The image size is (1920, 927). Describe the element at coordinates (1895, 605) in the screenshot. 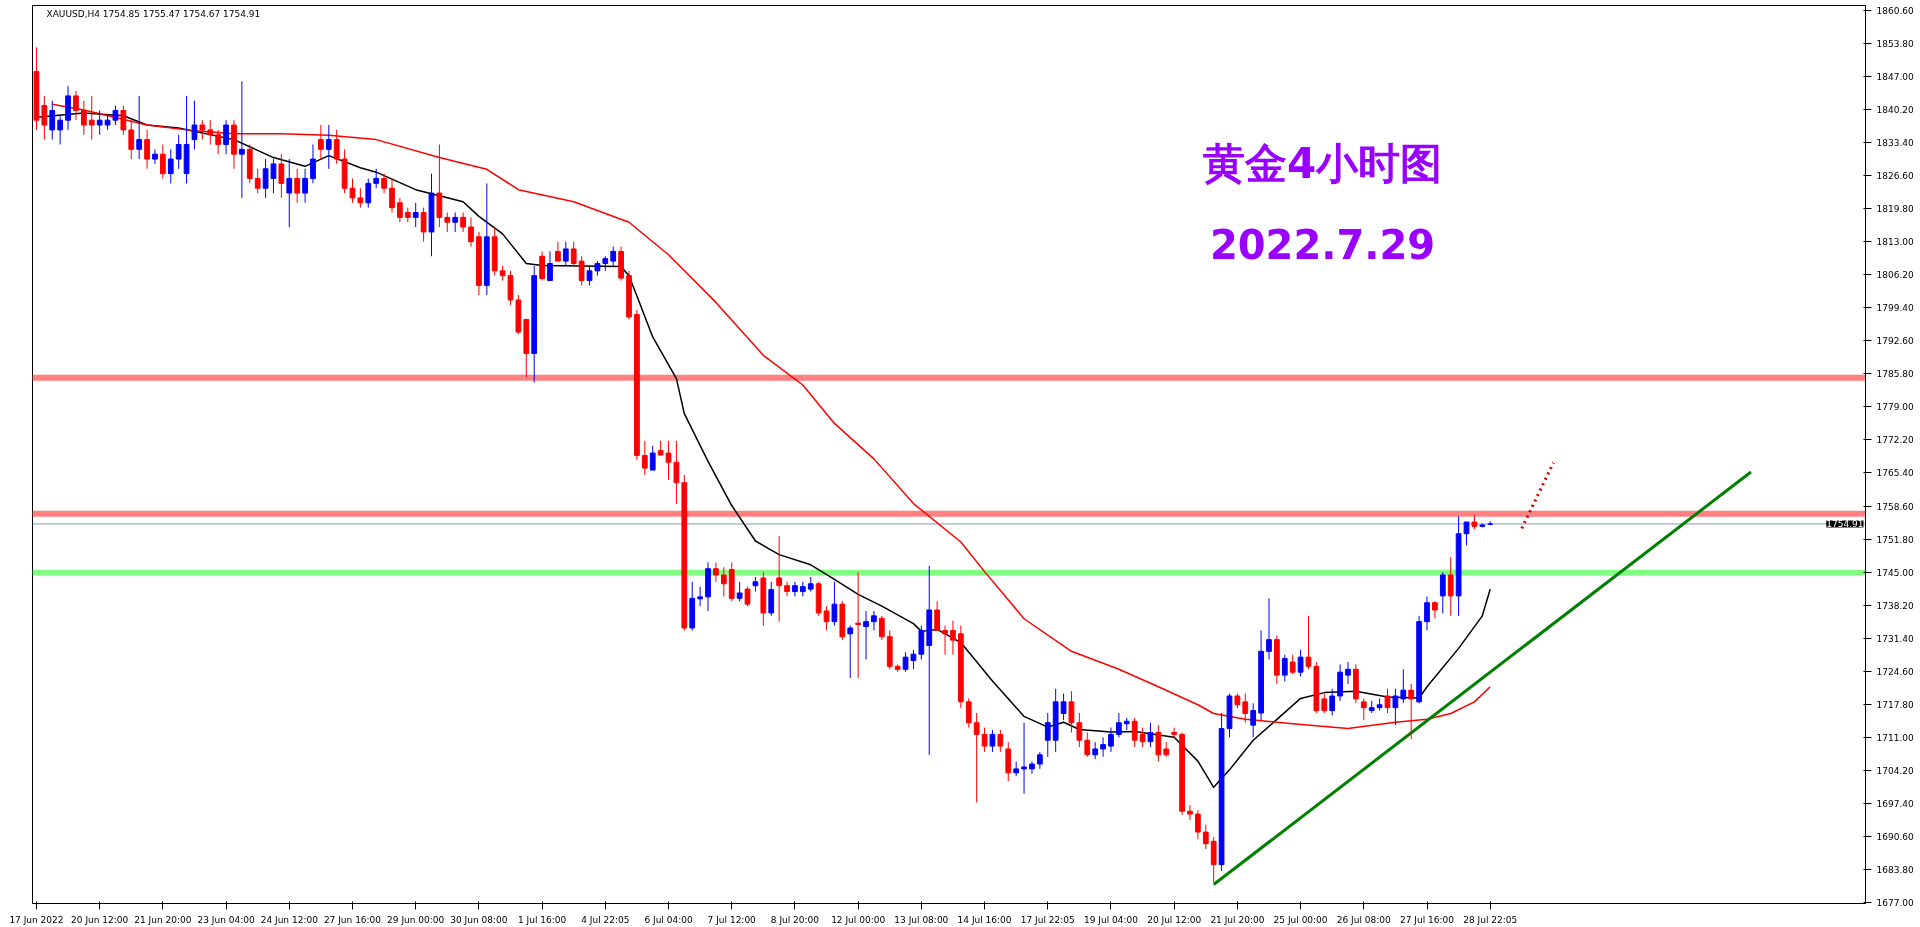

I see `y-tick-label: 1738.20` at that location.